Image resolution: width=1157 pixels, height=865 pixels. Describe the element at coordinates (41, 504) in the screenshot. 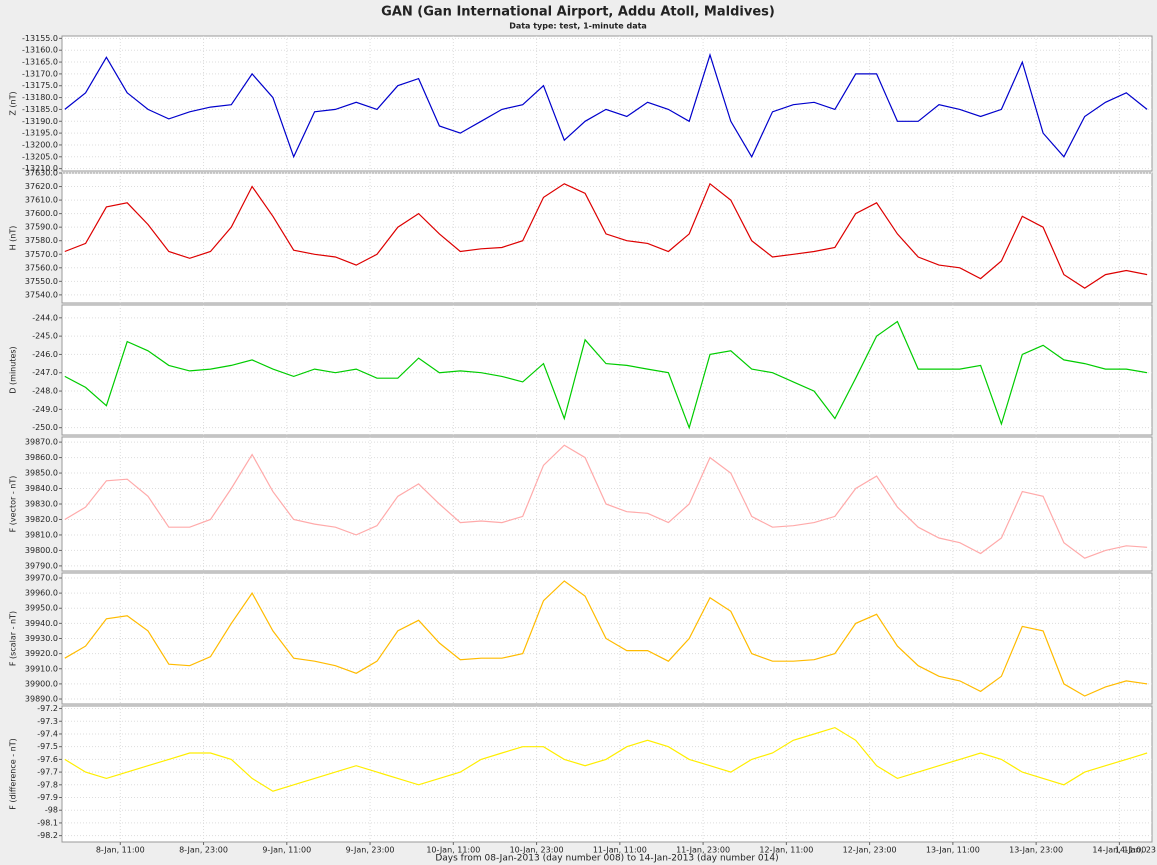

I see `y-tick-label: 39830.0` at that location.